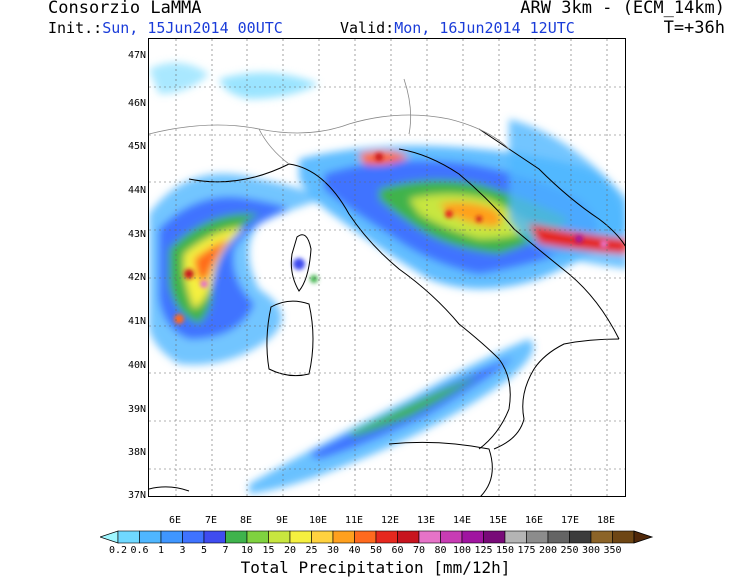  I want to click on colorbar-tick-label: 100, so click(462, 550).